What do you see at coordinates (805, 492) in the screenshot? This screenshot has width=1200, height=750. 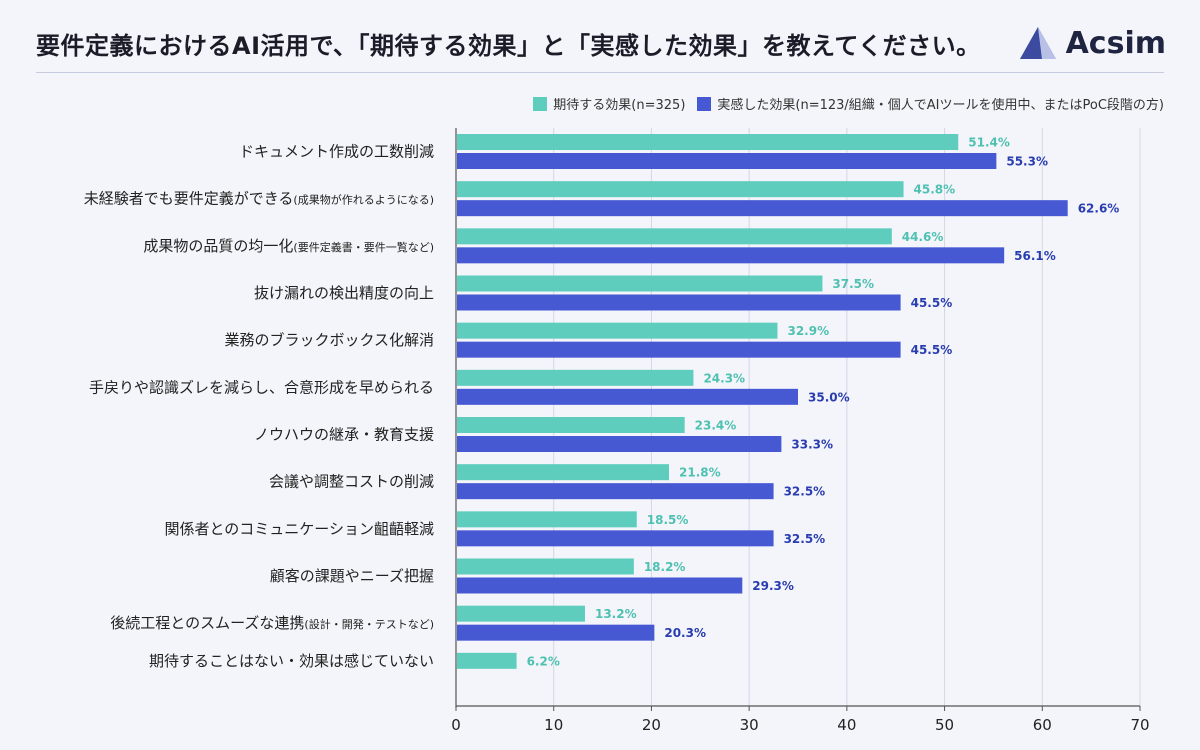 I see `value-label-actual-8: 32.5%` at bounding box center [805, 492].